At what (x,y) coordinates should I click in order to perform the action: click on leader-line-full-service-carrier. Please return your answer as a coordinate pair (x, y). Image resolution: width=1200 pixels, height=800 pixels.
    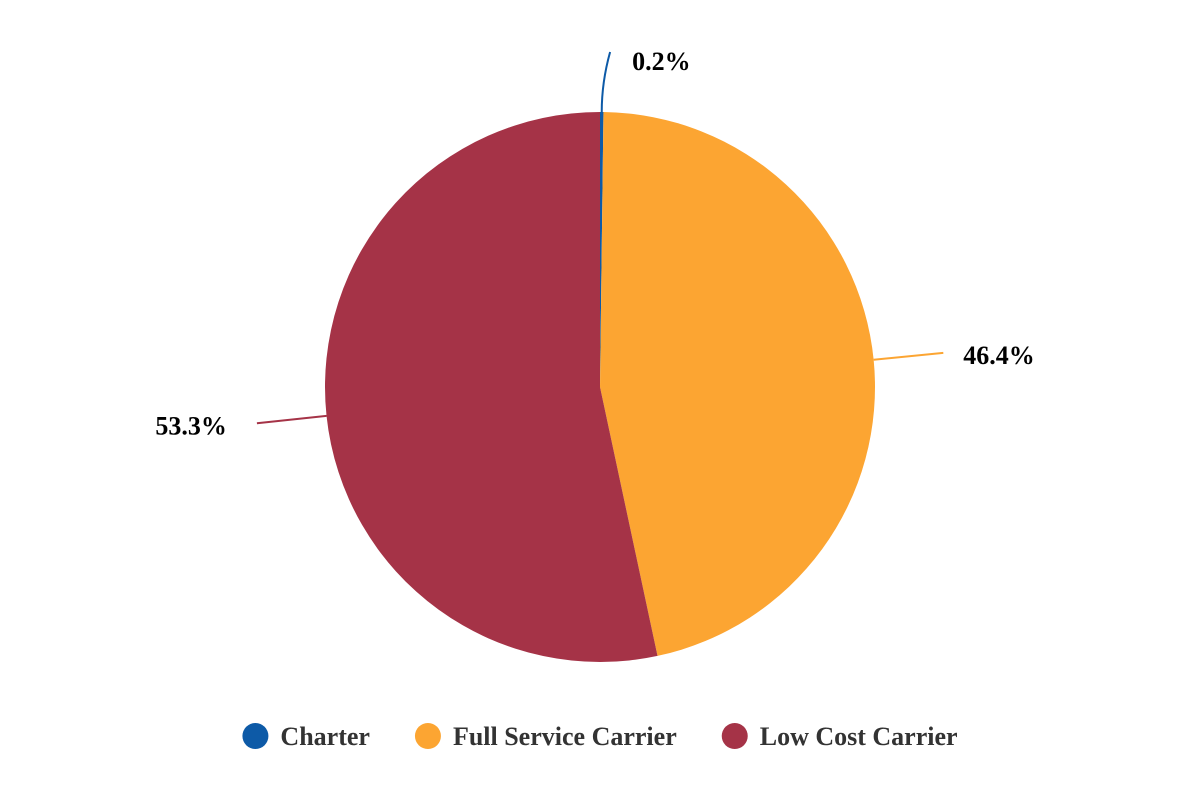
    Looking at the image, I should click on (908, 356).